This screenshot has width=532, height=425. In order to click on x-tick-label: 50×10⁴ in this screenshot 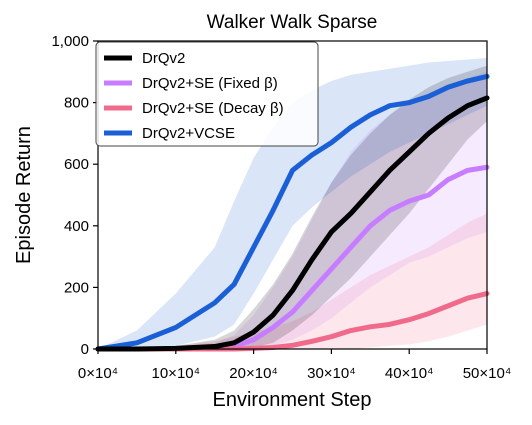, I will do `click(487, 373)`.